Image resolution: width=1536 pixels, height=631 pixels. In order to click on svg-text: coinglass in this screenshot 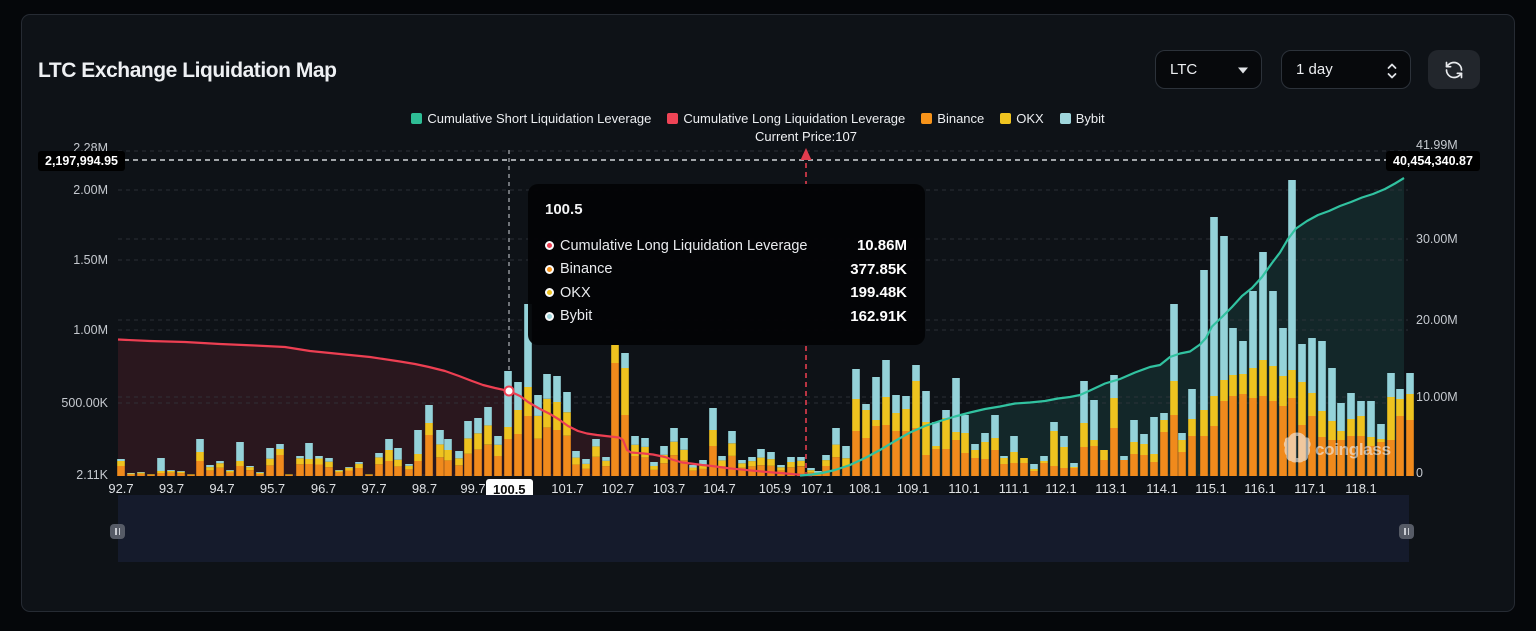, I will do `click(1353, 449)`.